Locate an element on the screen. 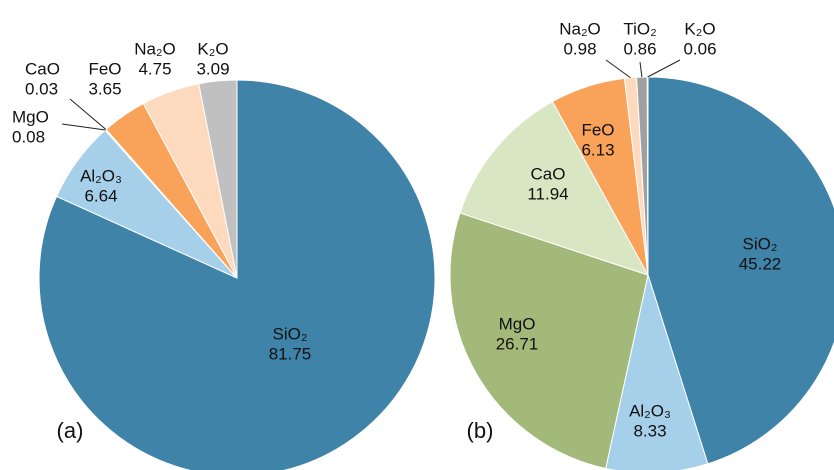 The image size is (834, 470). slice-value: 8.33 is located at coordinates (649, 430).